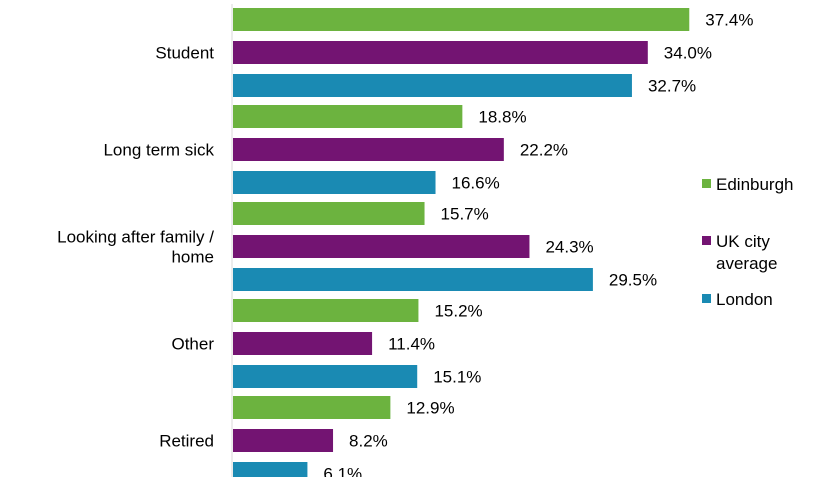 This screenshot has width=827, height=477. Describe the element at coordinates (688, 53) in the screenshot. I see `data-label: 34.0%` at that location.